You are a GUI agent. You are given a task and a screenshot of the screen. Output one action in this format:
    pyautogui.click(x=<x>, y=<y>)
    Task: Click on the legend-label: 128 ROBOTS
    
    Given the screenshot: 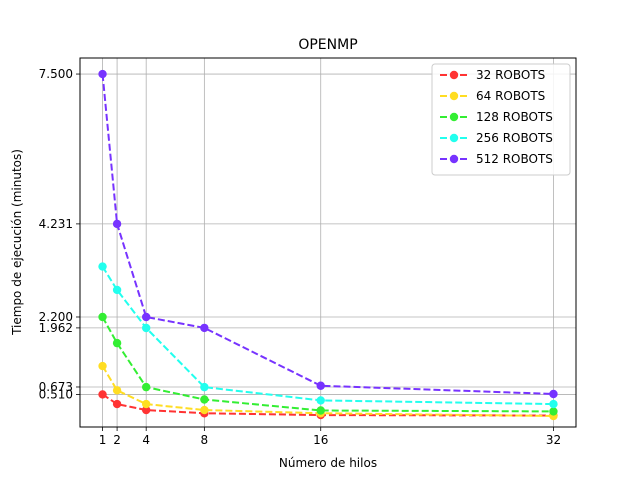 What is the action you would take?
    pyautogui.click(x=514, y=117)
    